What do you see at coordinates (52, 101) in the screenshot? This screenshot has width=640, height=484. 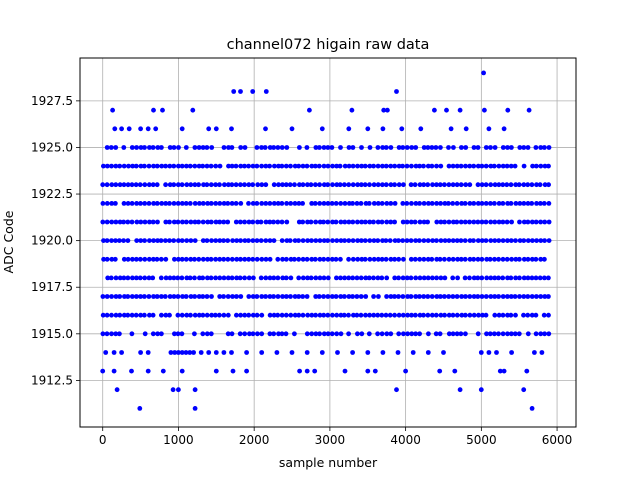 I see `y-tick-label: 1927.5` at bounding box center [52, 101].